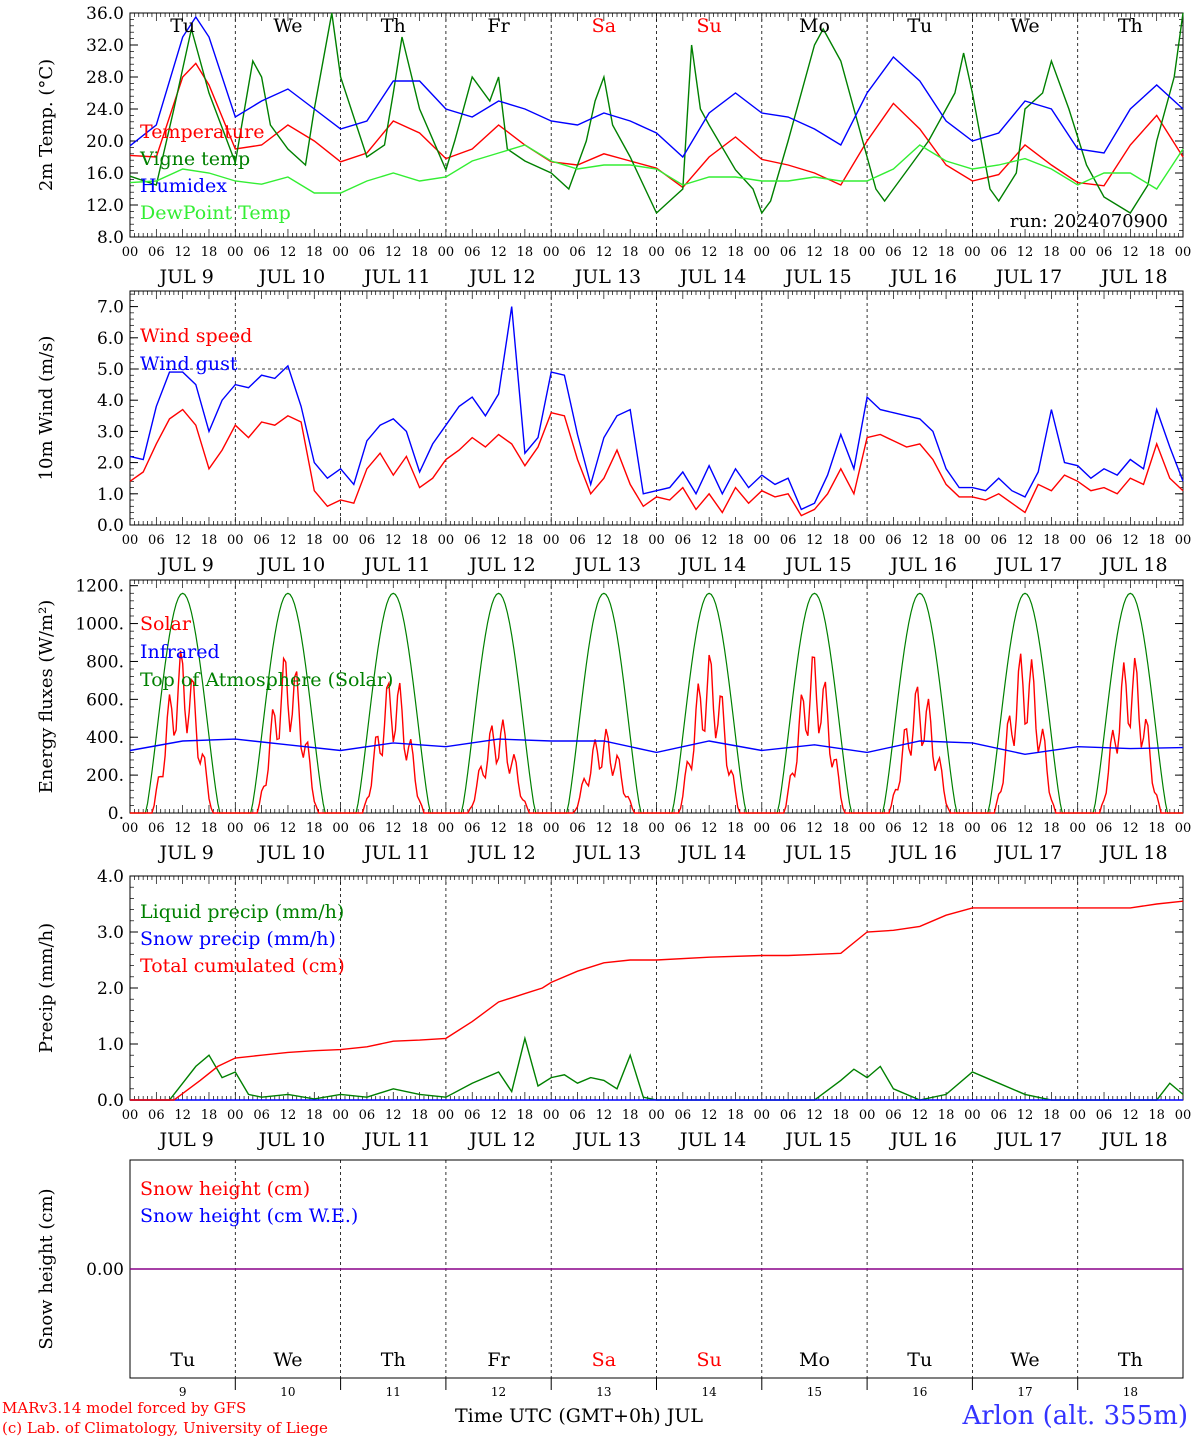 The image size is (1194, 1440). What do you see at coordinates (1089, 221) in the screenshot?
I see `run-label: run: 2024070900` at bounding box center [1089, 221].